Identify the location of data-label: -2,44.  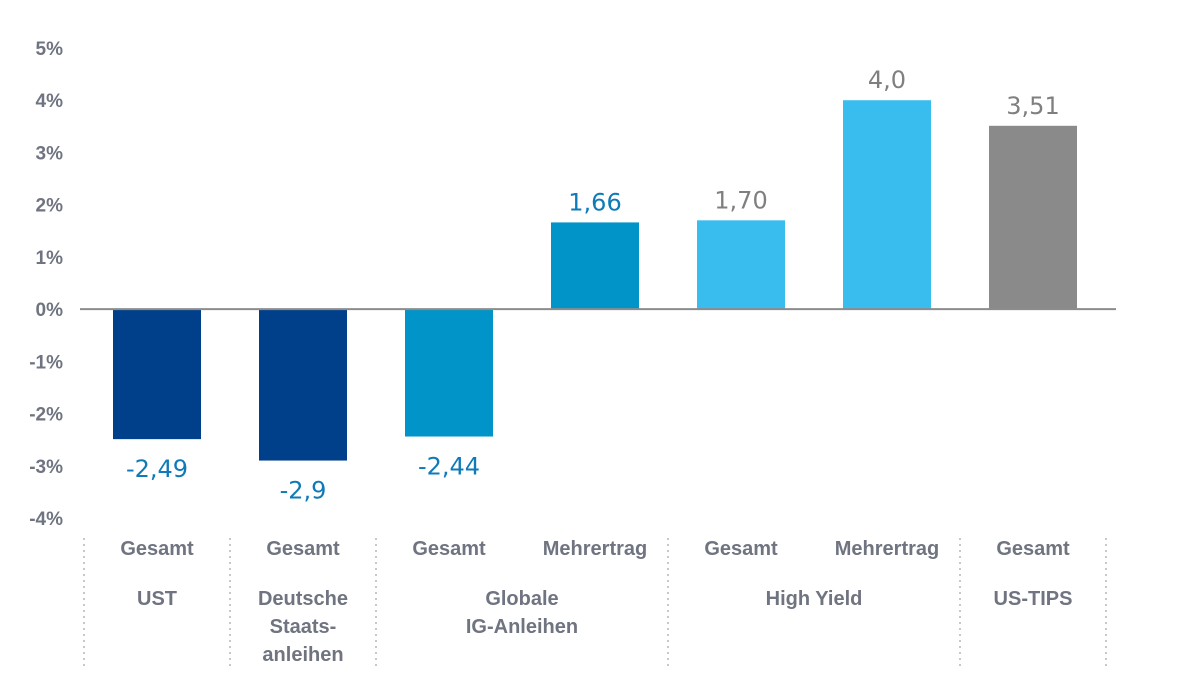
(449, 467).